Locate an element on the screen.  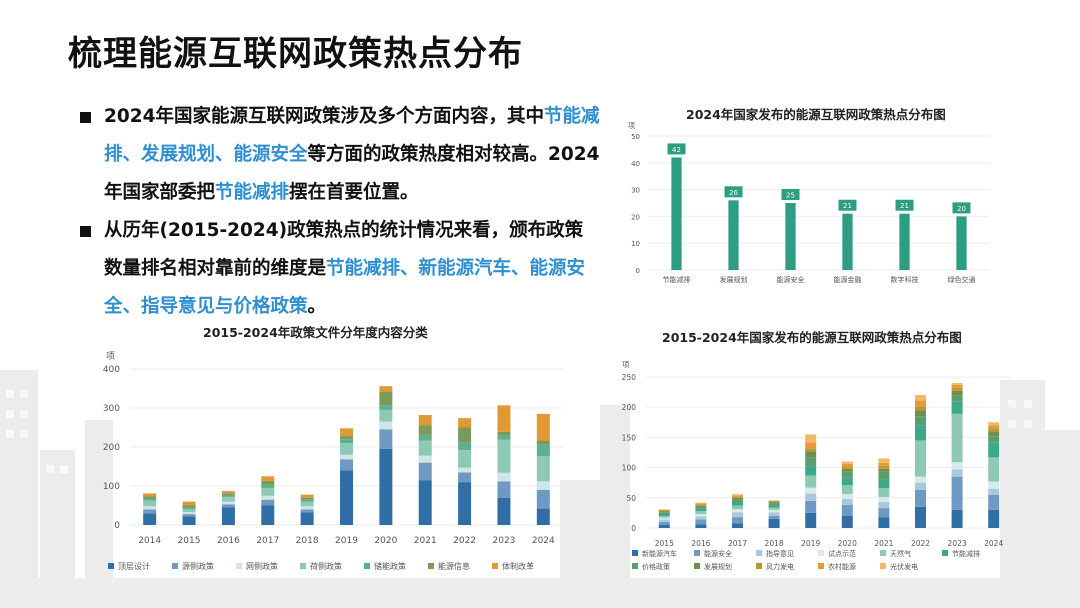
bar-segment-能源安全-2019 is located at coordinates (811, 506).